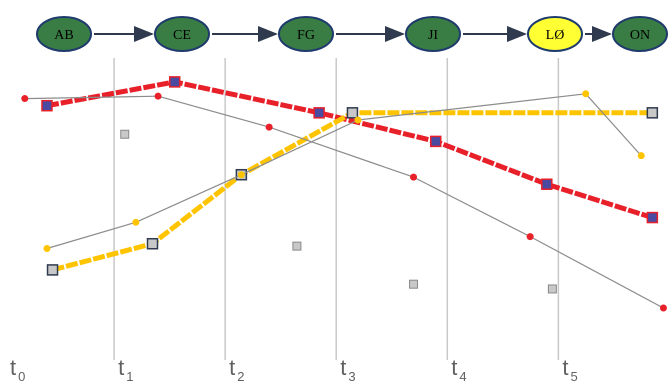  I want to click on sequence-node-label: CE, so click(182, 35).